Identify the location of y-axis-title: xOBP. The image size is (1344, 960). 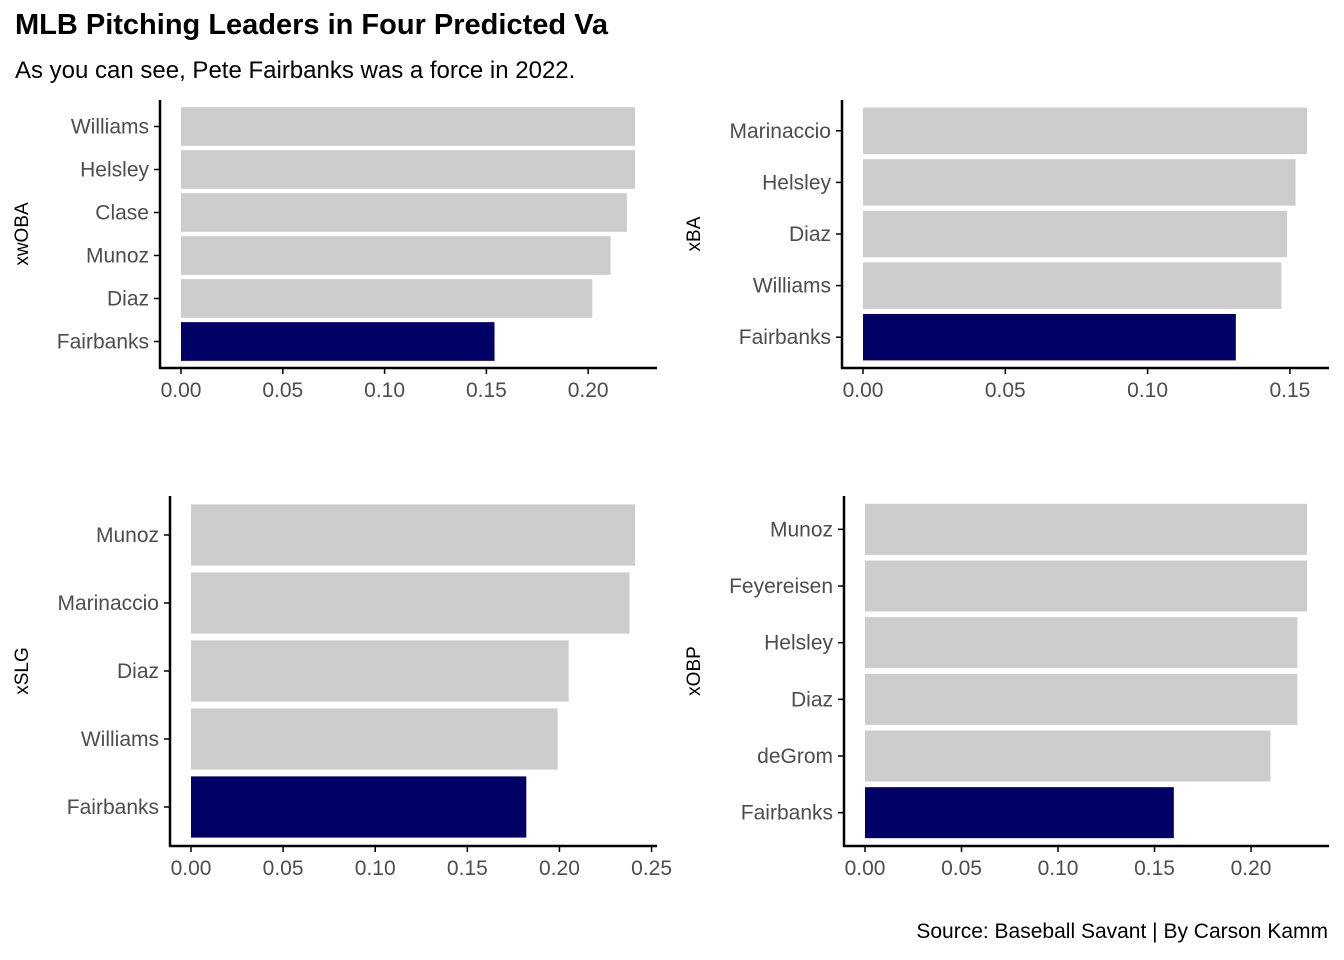
(694, 671).